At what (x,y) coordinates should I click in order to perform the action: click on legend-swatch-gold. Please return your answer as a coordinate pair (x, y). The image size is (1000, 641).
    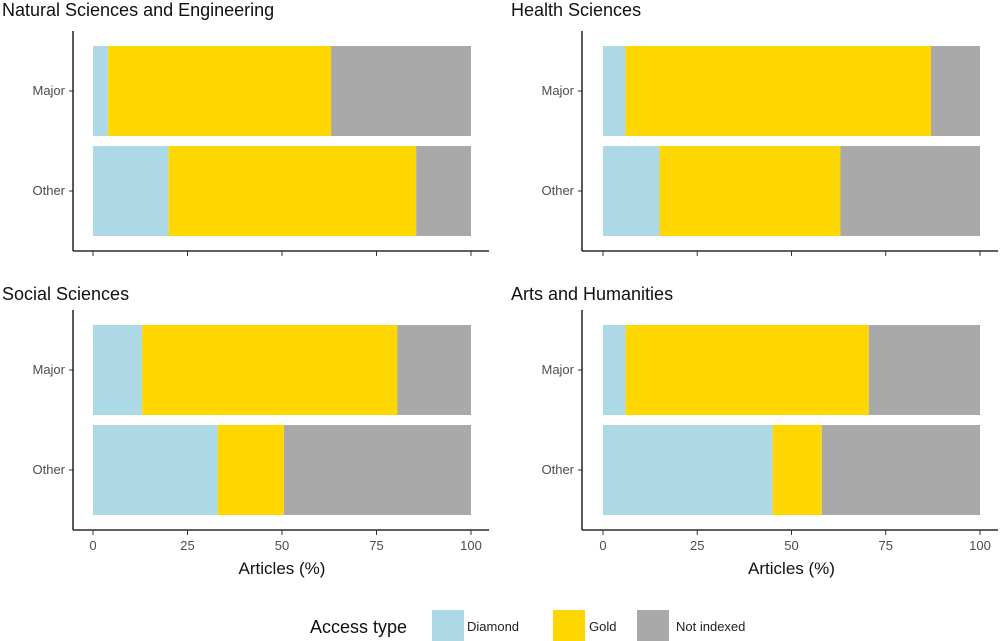
    Looking at the image, I should click on (569, 625).